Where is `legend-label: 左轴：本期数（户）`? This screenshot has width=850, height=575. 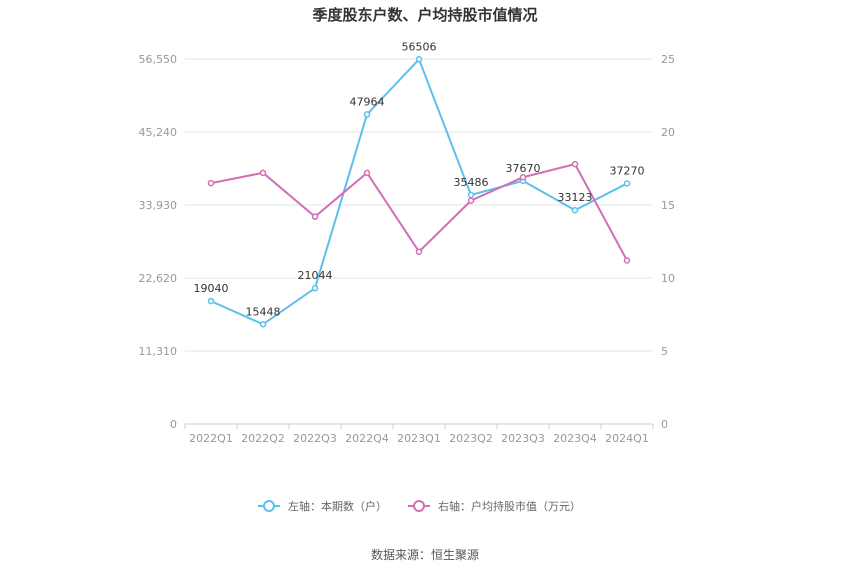 legend-label: 左轴：本期数（户） is located at coordinates (337, 506).